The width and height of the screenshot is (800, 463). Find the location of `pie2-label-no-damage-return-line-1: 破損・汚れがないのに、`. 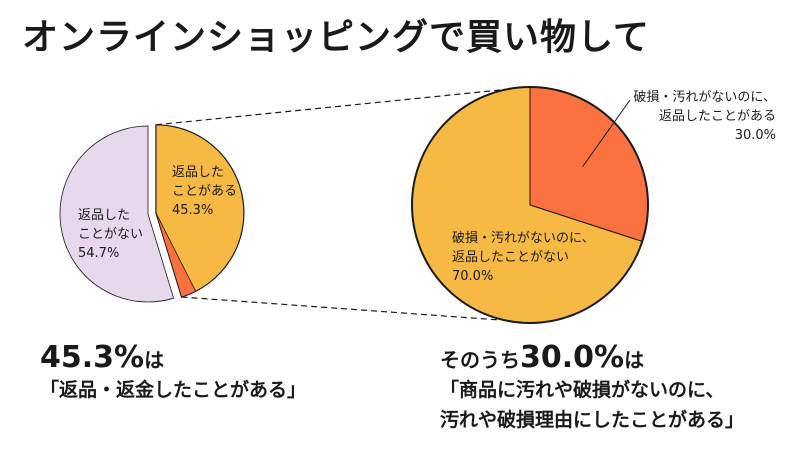

pie2-label-no-damage-return-line-1: 破損・汚れがないのに、 is located at coordinates (704, 97).